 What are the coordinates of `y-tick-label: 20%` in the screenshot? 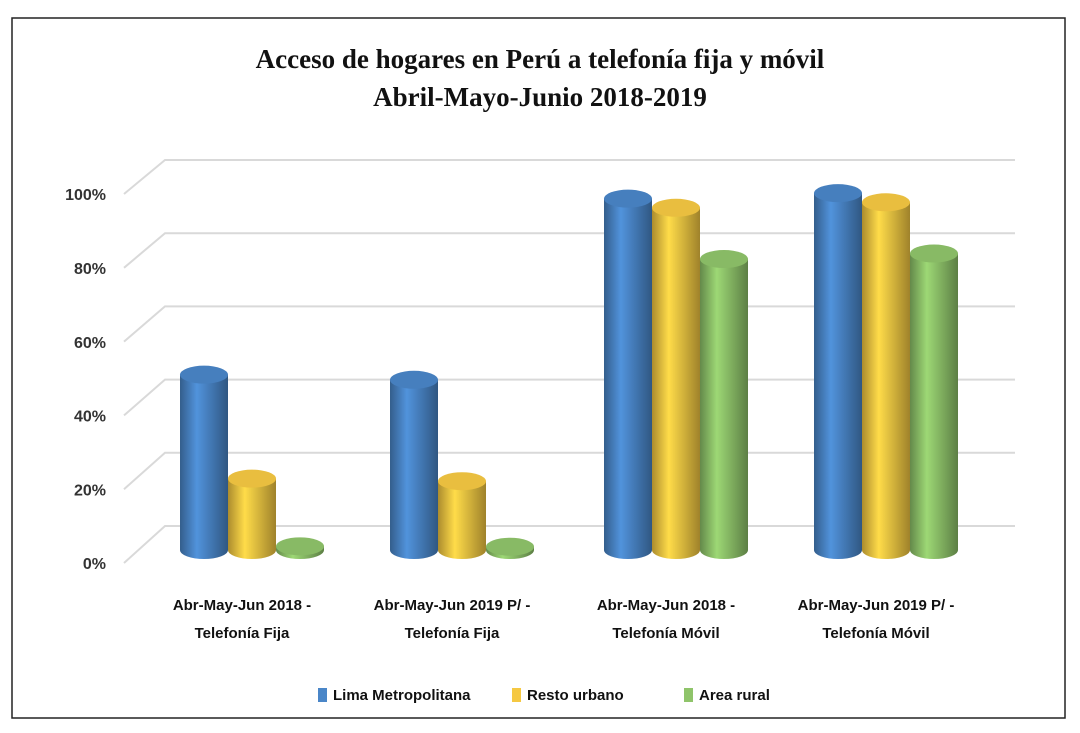 It's located at (90, 490).